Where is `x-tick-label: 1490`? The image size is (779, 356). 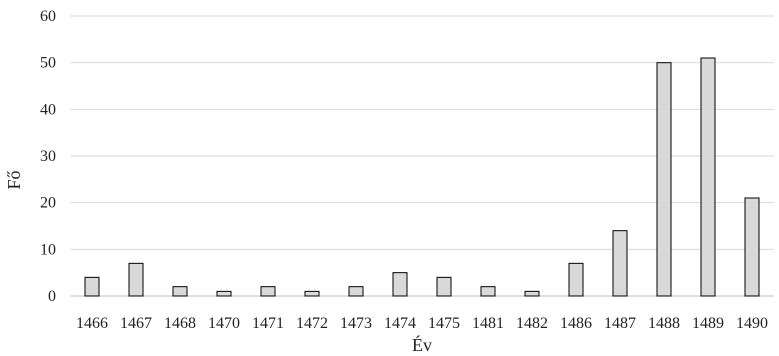
x-tick-label: 1490 is located at coordinates (752, 323).